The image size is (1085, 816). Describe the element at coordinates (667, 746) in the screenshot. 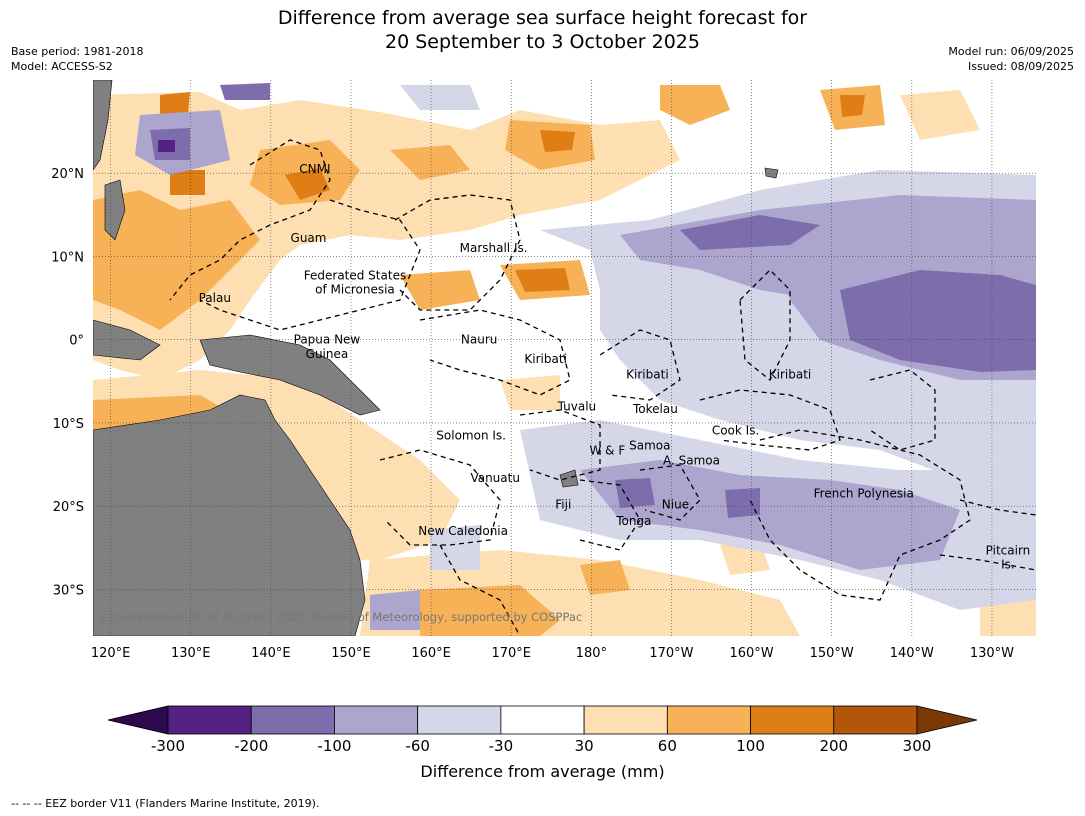

I see `colorbar-tick-label: 60` at that location.